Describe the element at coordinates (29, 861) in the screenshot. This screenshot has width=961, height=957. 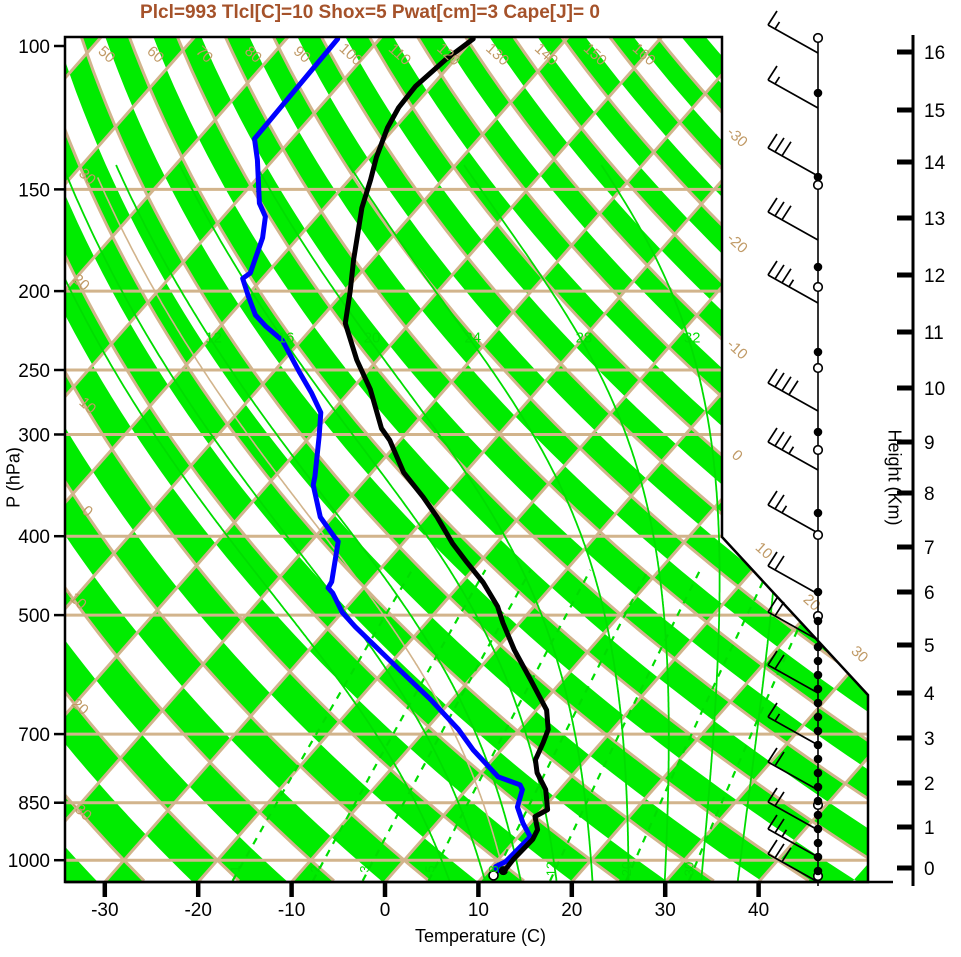
I see `svg-text: 1000` at that location.